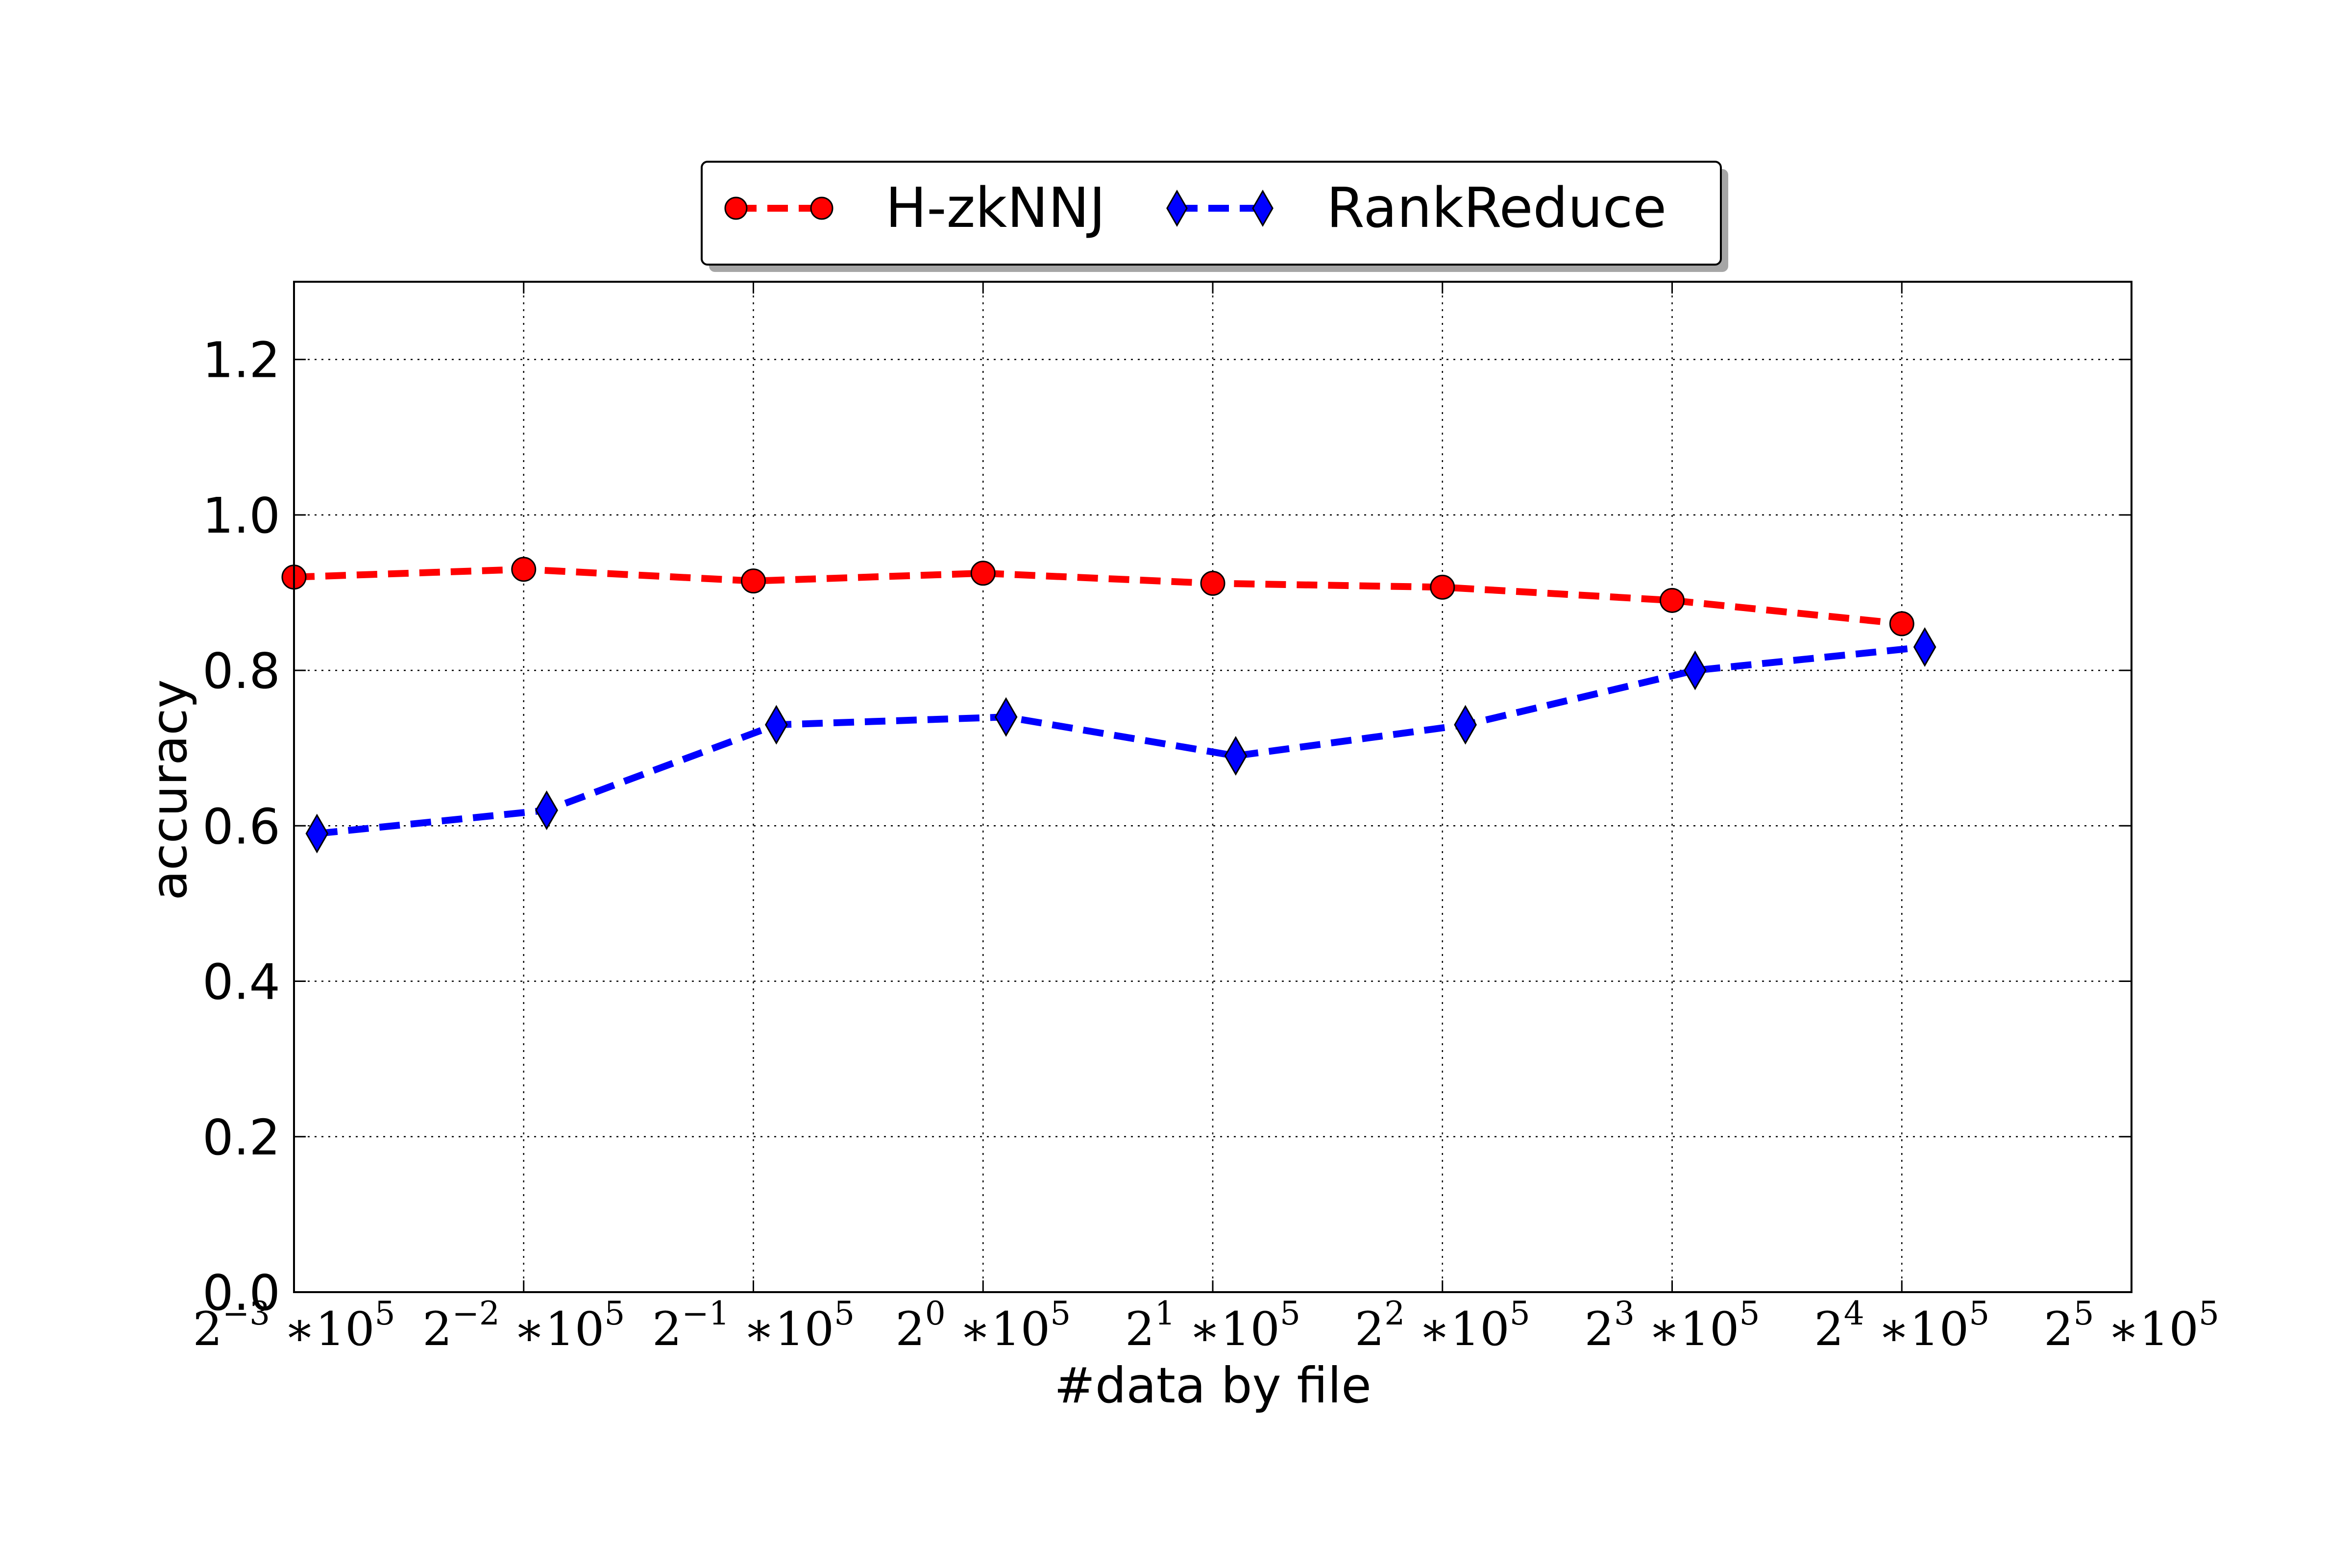  What do you see at coordinates (995, 208) in the screenshot?
I see `legend-label: H-zkNNJ` at bounding box center [995, 208].